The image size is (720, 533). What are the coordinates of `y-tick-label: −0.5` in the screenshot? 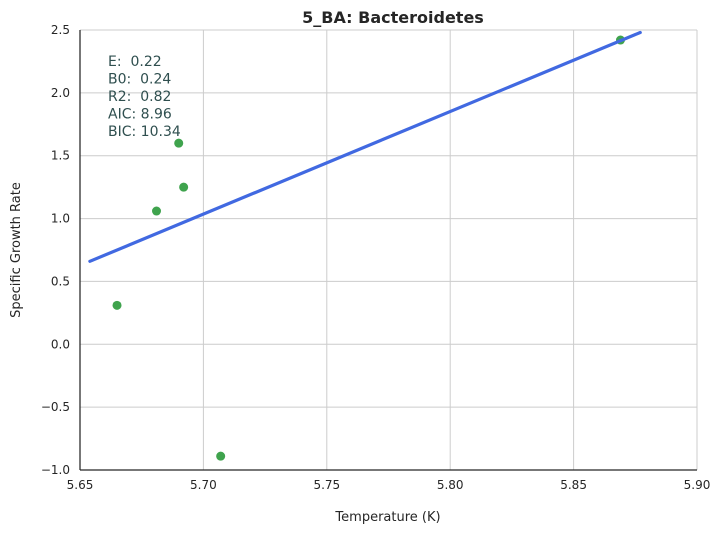 It's located at (55, 407).